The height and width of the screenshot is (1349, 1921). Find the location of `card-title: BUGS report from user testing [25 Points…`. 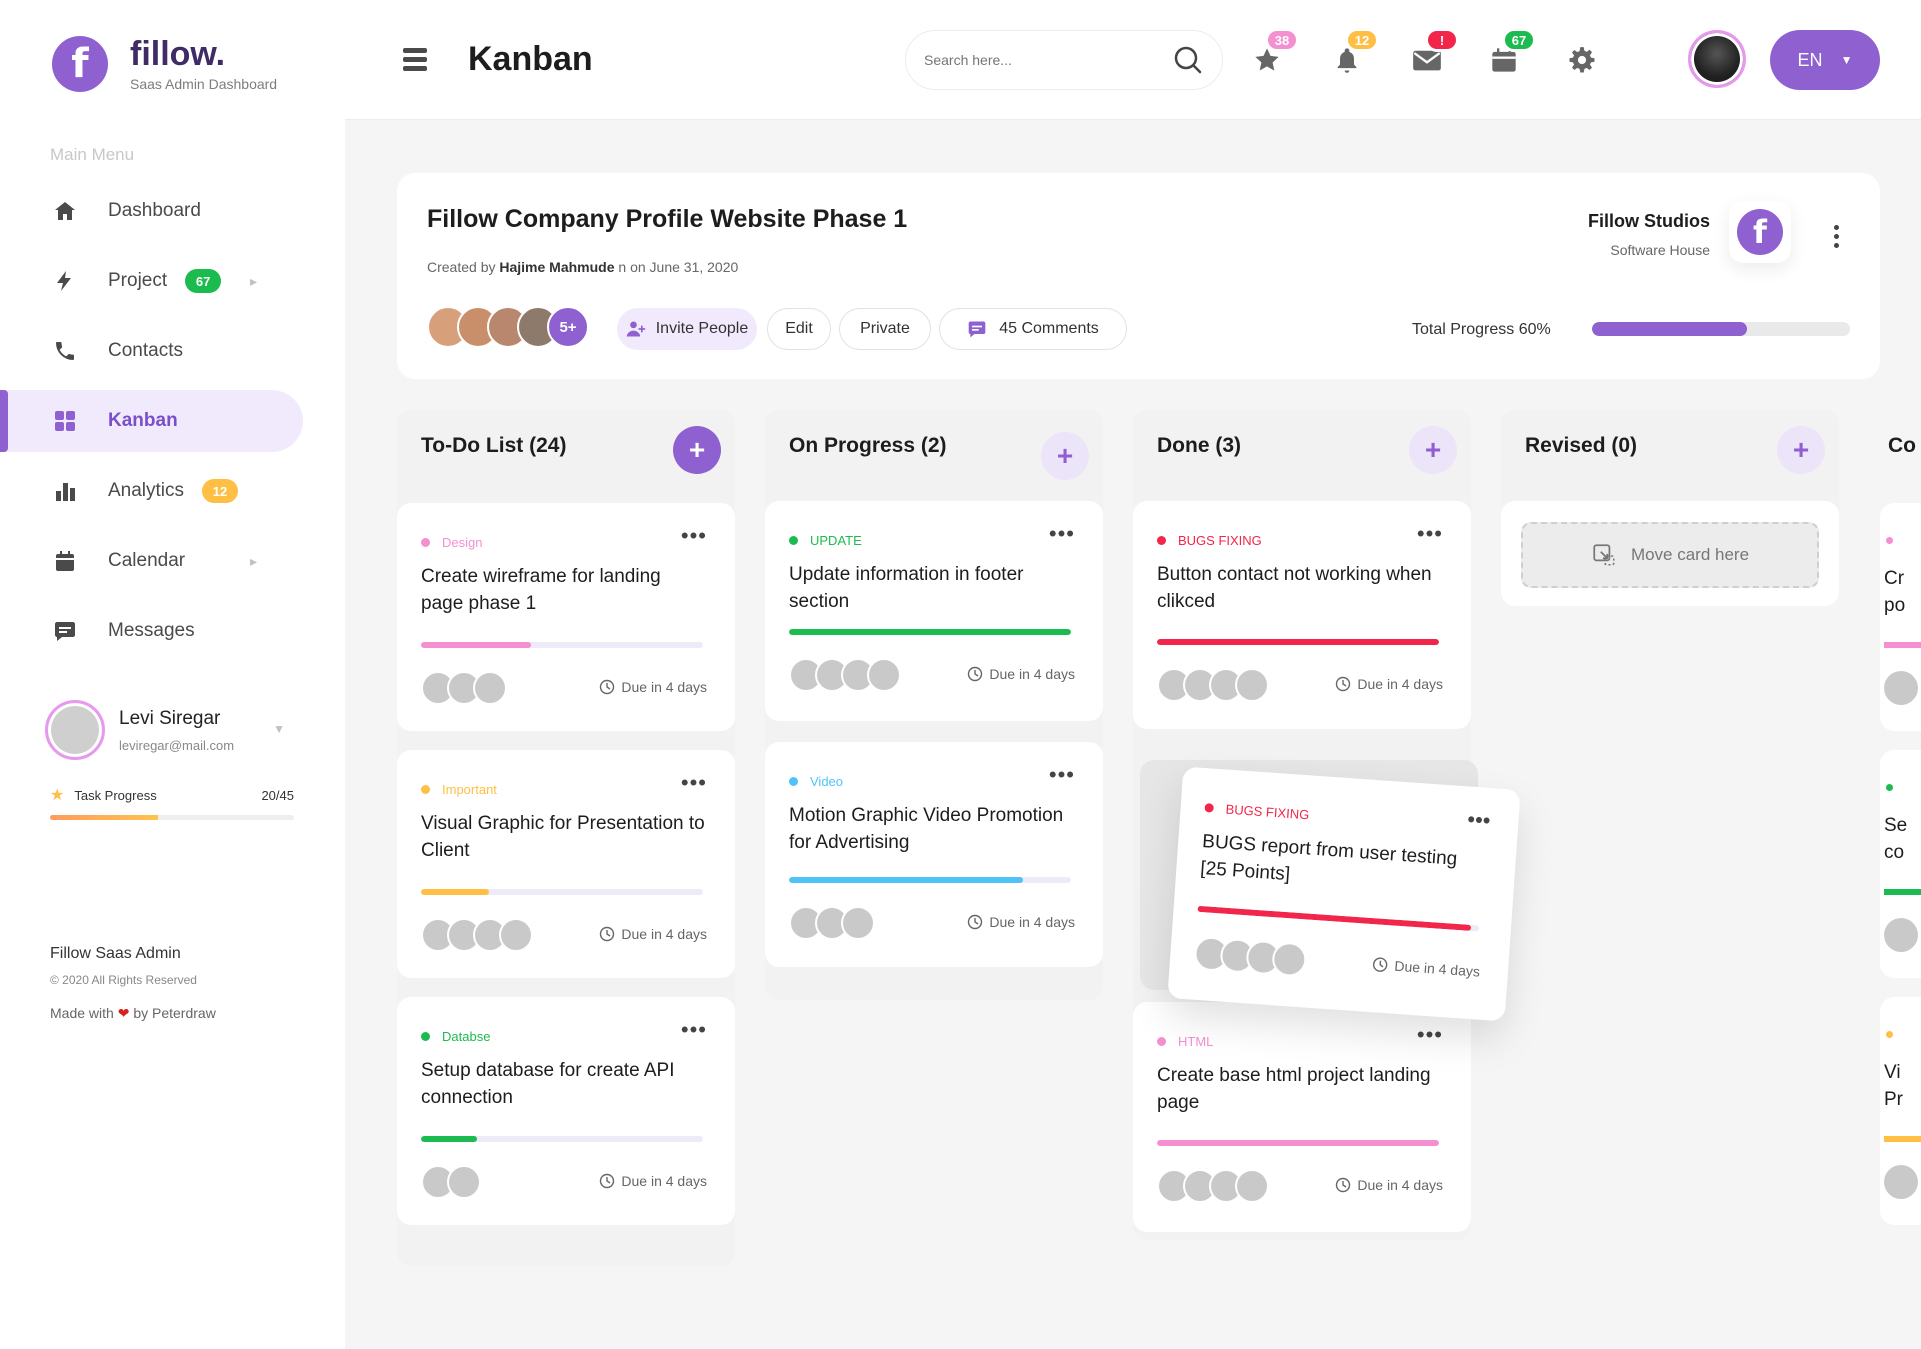

card-title: BUGS report from user testing [25 Points… is located at coordinates (1328, 858).